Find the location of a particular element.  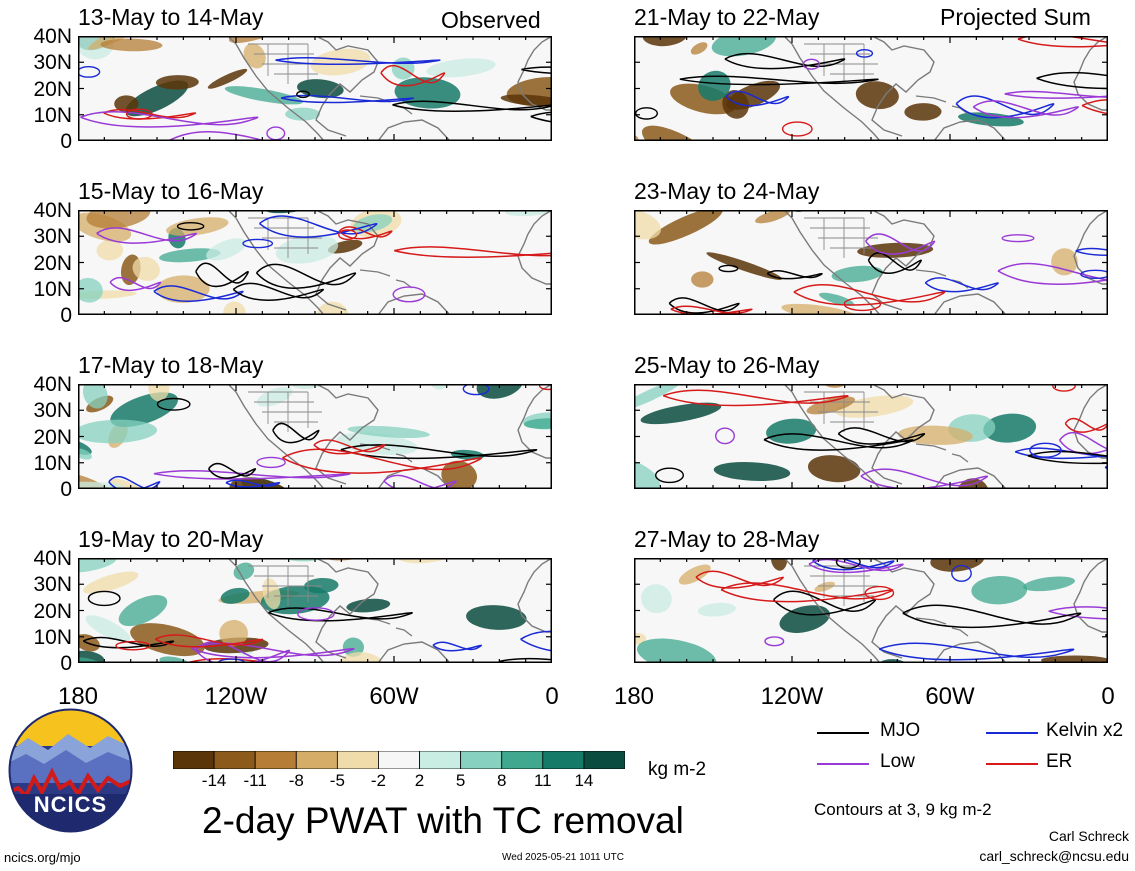

map-panel-15-16-may is located at coordinates (315, 262).